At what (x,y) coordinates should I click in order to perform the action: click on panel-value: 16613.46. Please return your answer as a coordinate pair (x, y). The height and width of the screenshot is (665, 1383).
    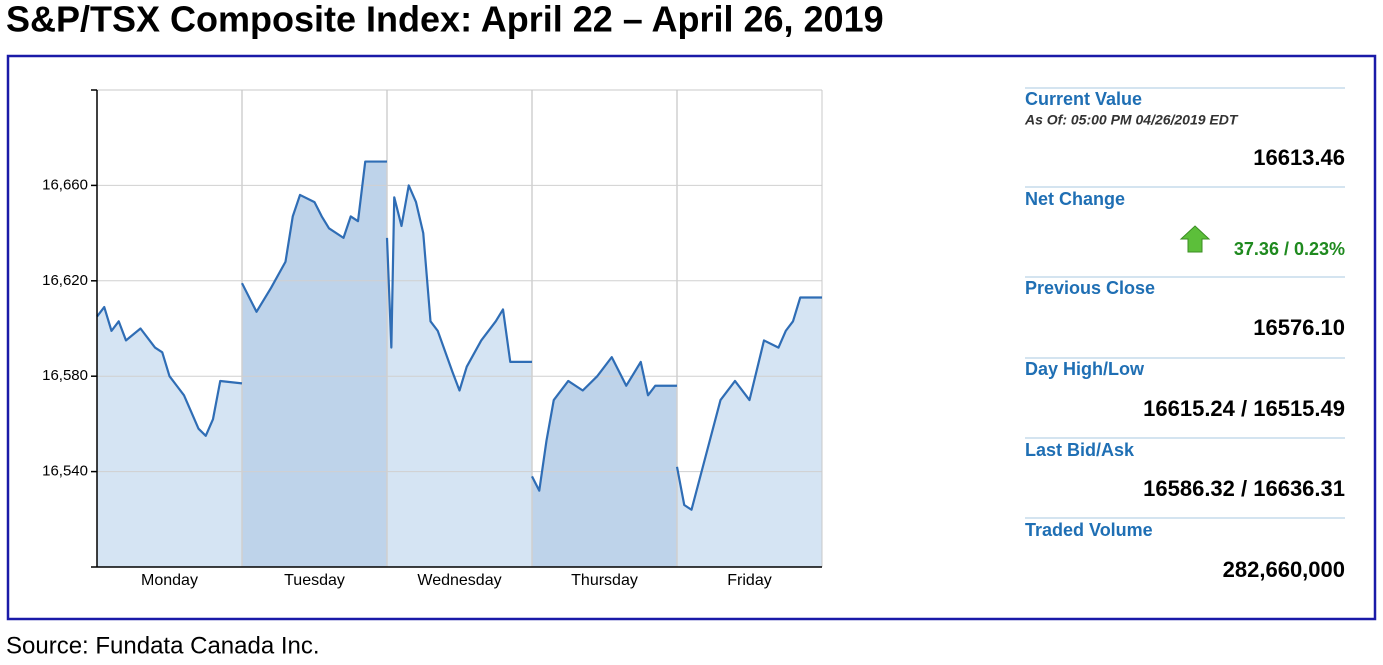
    Looking at the image, I should click on (1299, 157).